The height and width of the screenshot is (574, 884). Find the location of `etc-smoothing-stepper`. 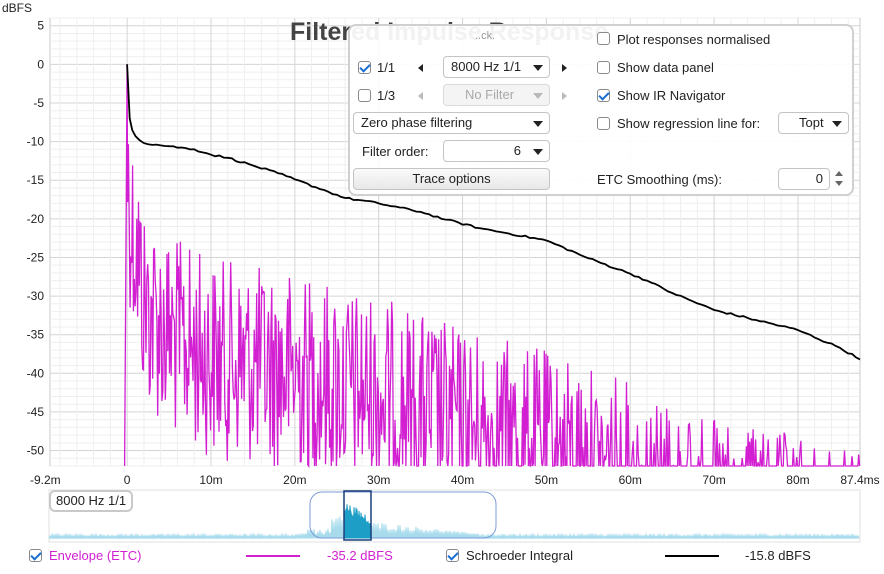

etc-smoothing-stepper is located at coordinates (839, 179).